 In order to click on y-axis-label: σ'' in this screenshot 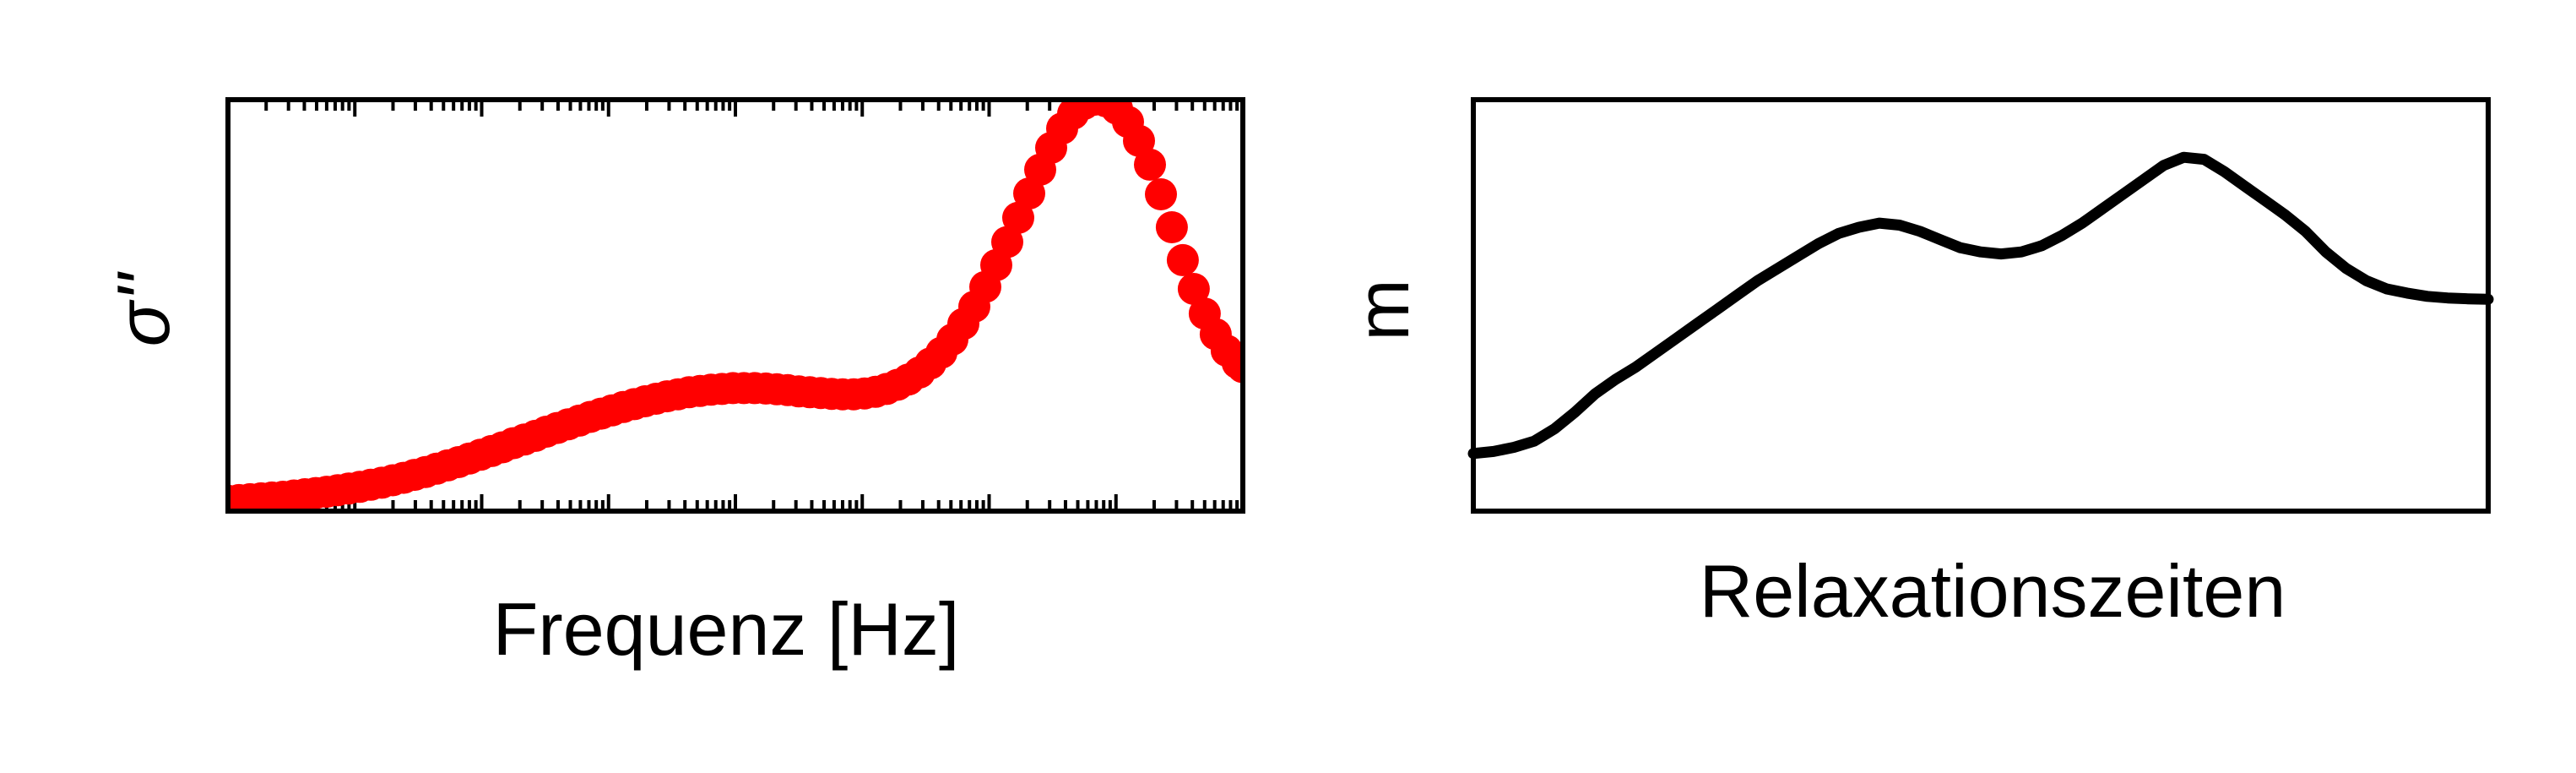, I will do `click(143, 308)`.